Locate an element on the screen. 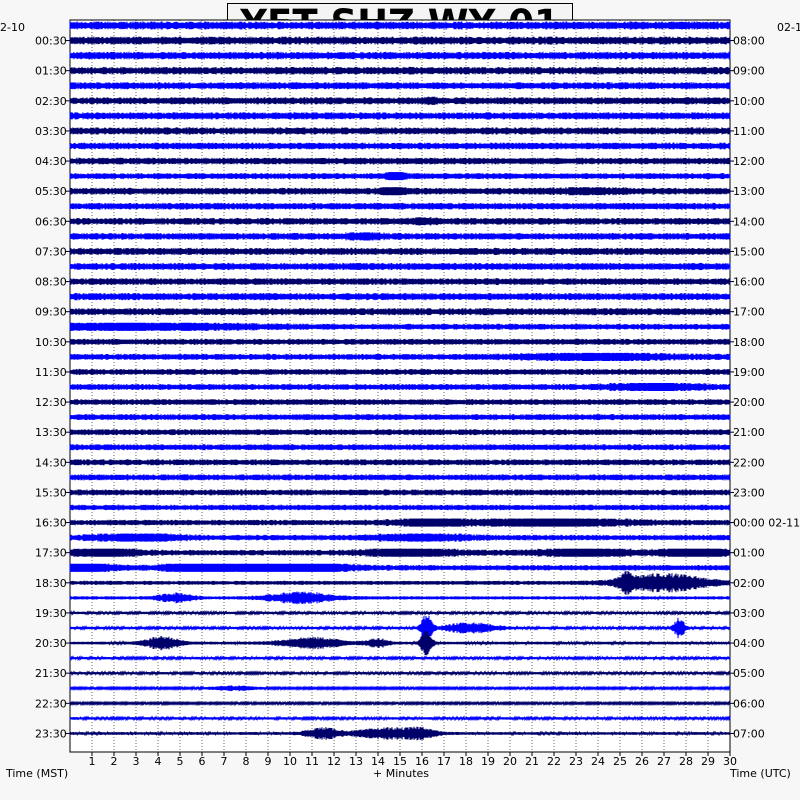  x-tick-label: 22 is located at coordinates (554, 761).